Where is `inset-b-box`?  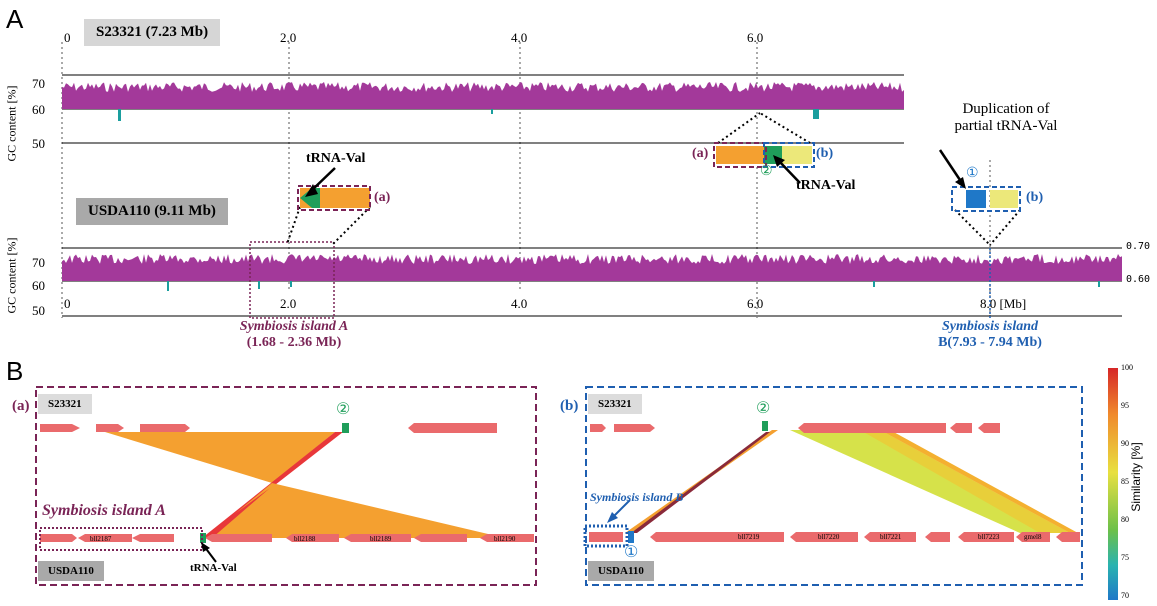 inset-b-box is located at coordinates (986, 199).